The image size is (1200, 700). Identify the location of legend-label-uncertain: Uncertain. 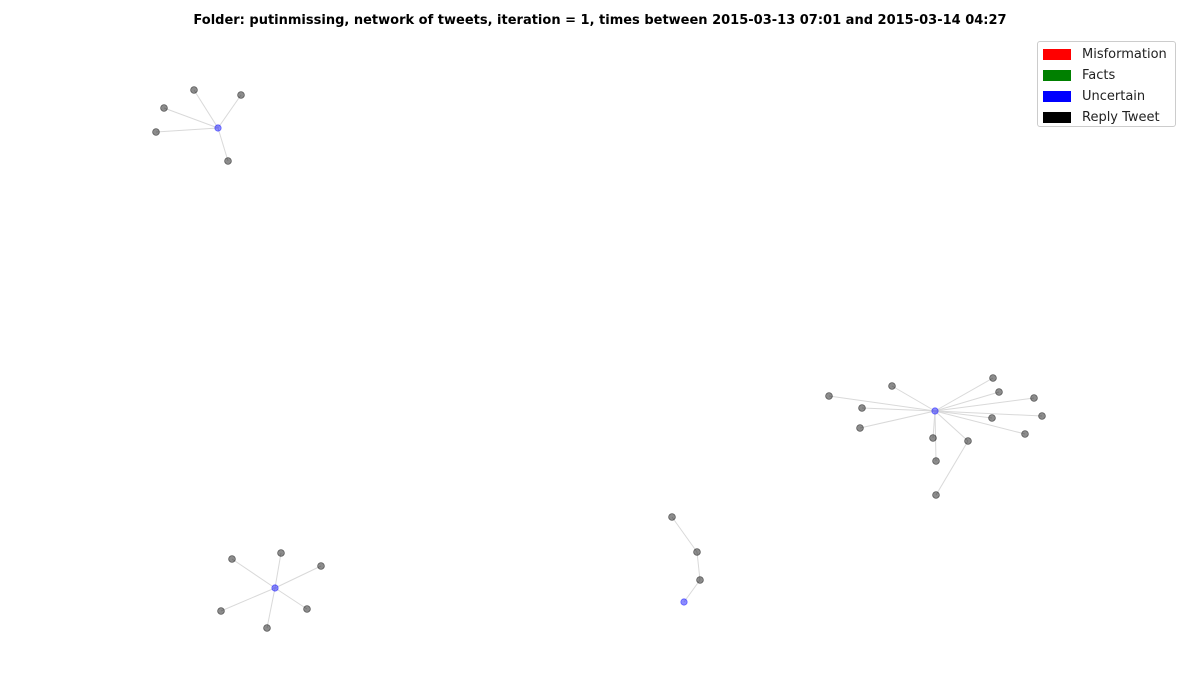
(1114, 96).